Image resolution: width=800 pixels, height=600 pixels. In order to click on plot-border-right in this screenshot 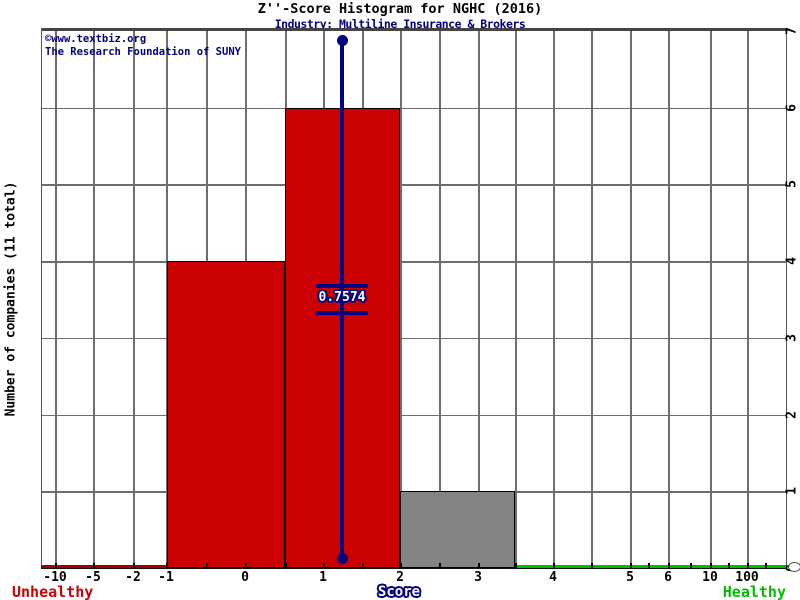, I will do `click(786, 298)`.